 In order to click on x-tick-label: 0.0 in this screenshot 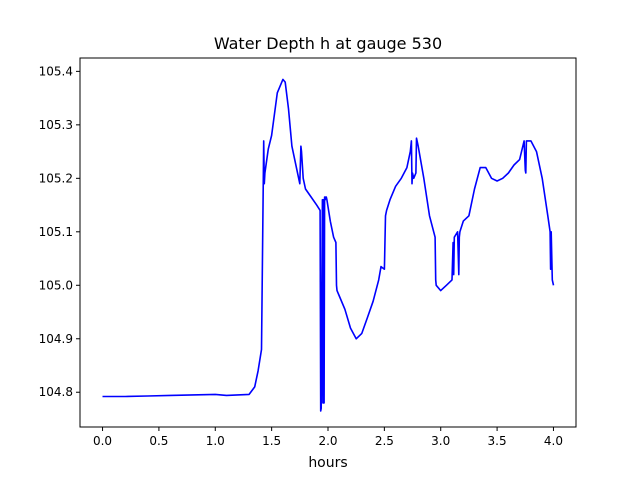, I will do `click(102, 441)`.